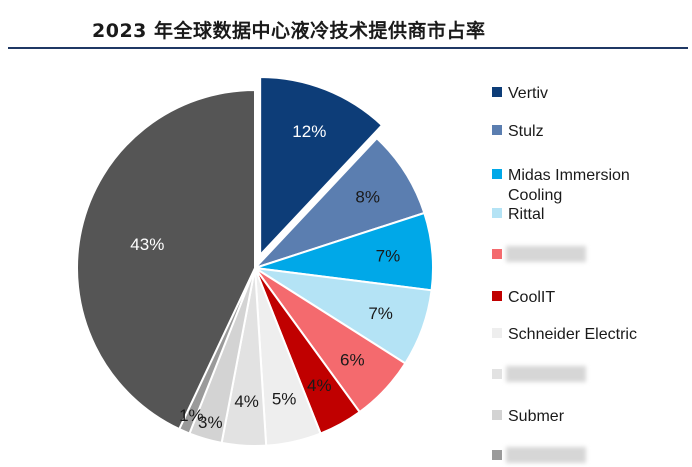  I want to click on legend-swatch-midas-immersion-cooling, so click(497, 174).